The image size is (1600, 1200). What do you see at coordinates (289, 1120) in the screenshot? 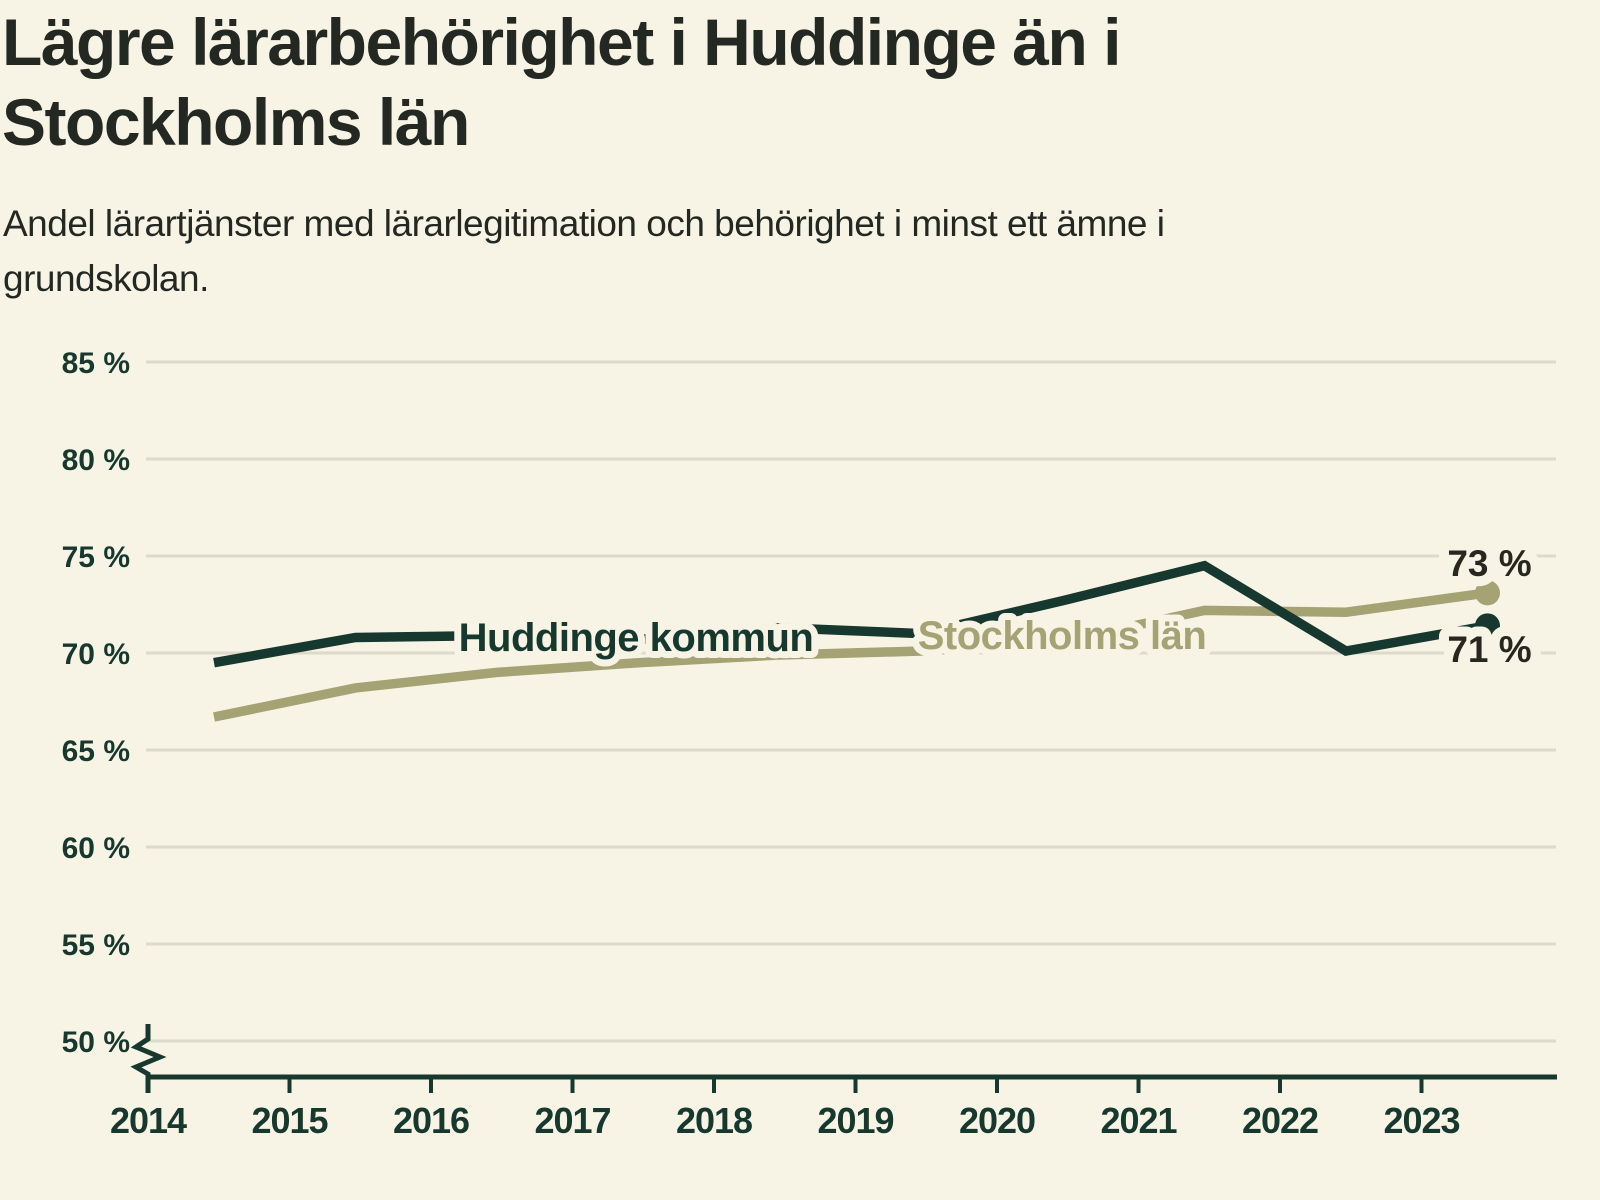
I see `x-axis-label: 2015` at bounding box center [289, 1120].